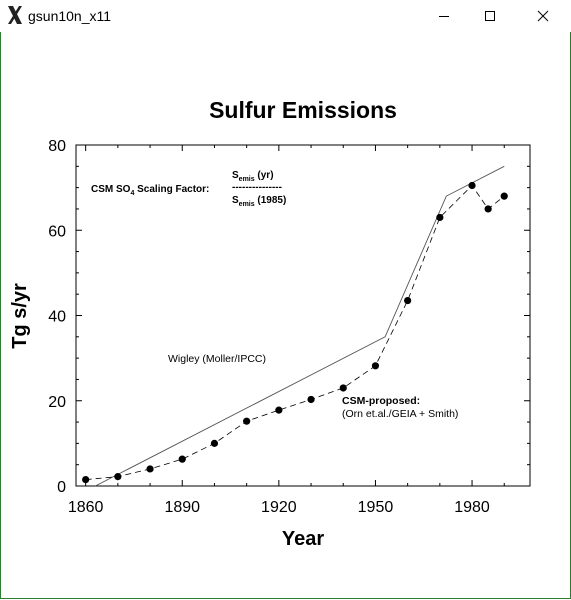  I want to click on csm-point-1990, so click(504, 196).